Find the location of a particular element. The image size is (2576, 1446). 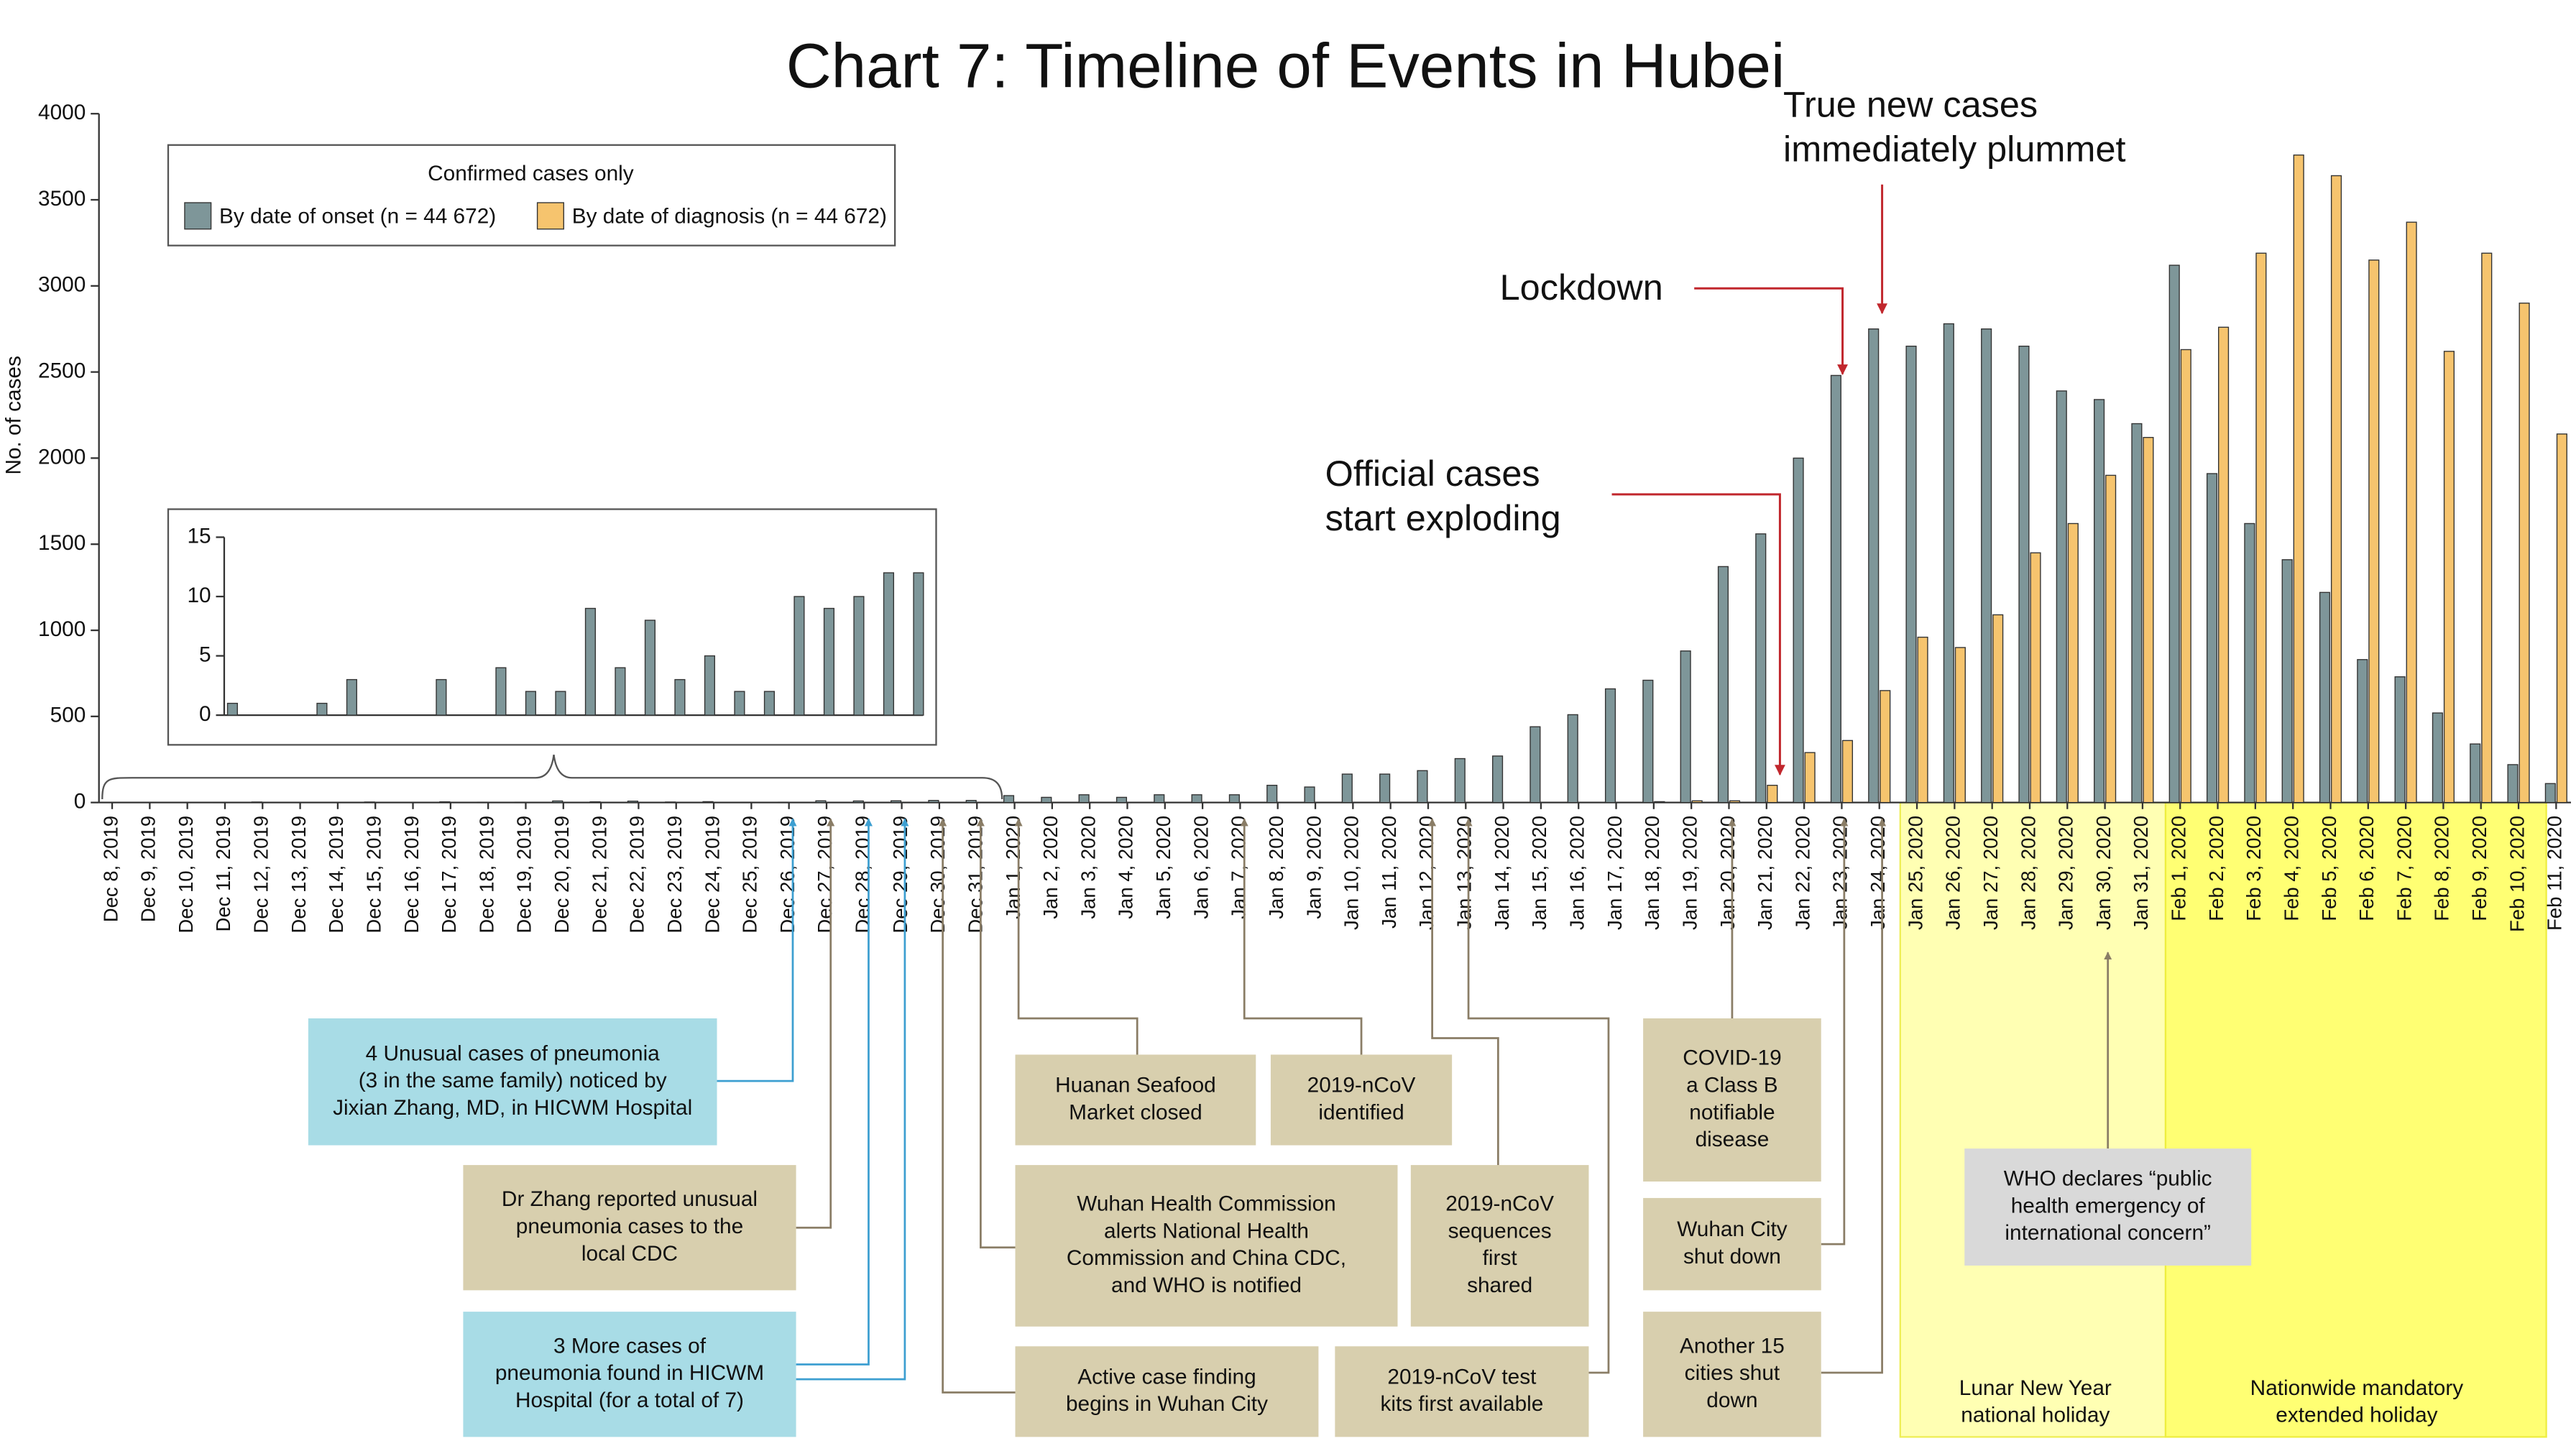

x-tick-label: Dec 8, 2019 is located at coordinates (110, 869).